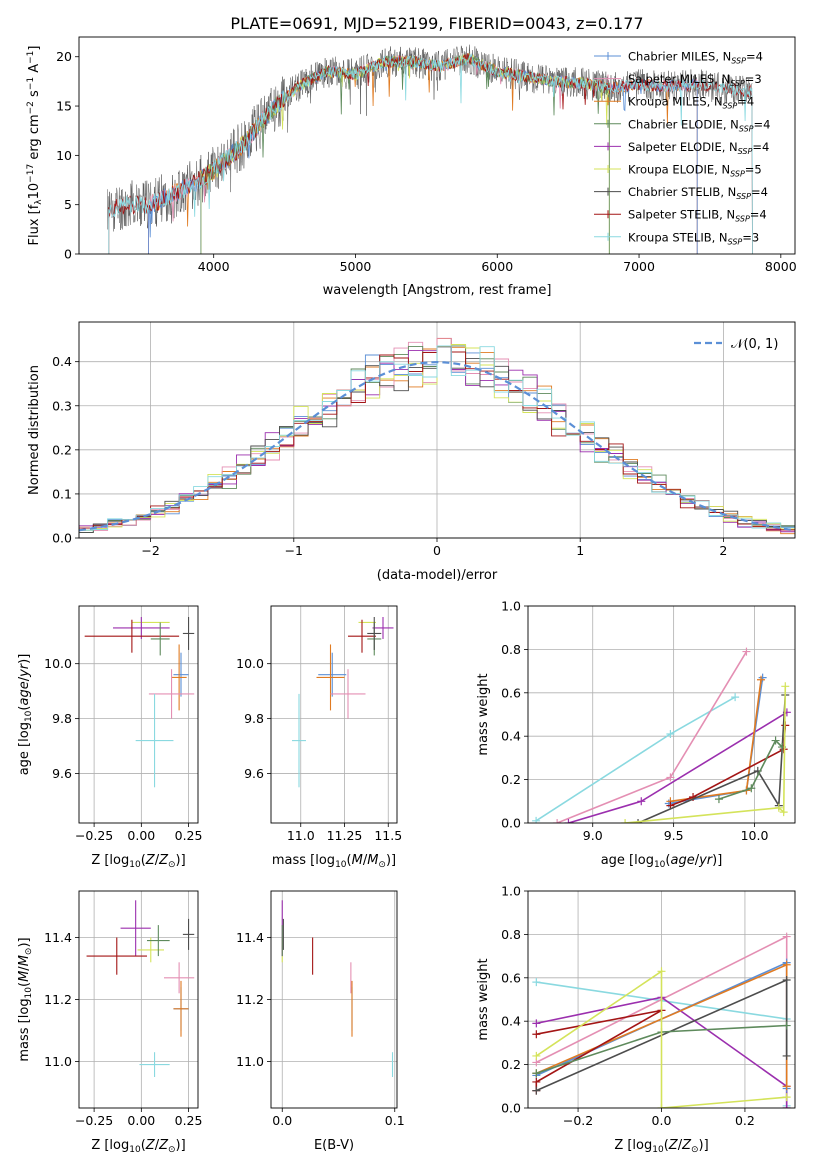 This screenshot has height=1170, width=819. What do you see at coordinates (693, 238) in the screenshot?
I see `legend-label: Kroupa STELIB, NSSP=3` at bounding box center [693, 238].